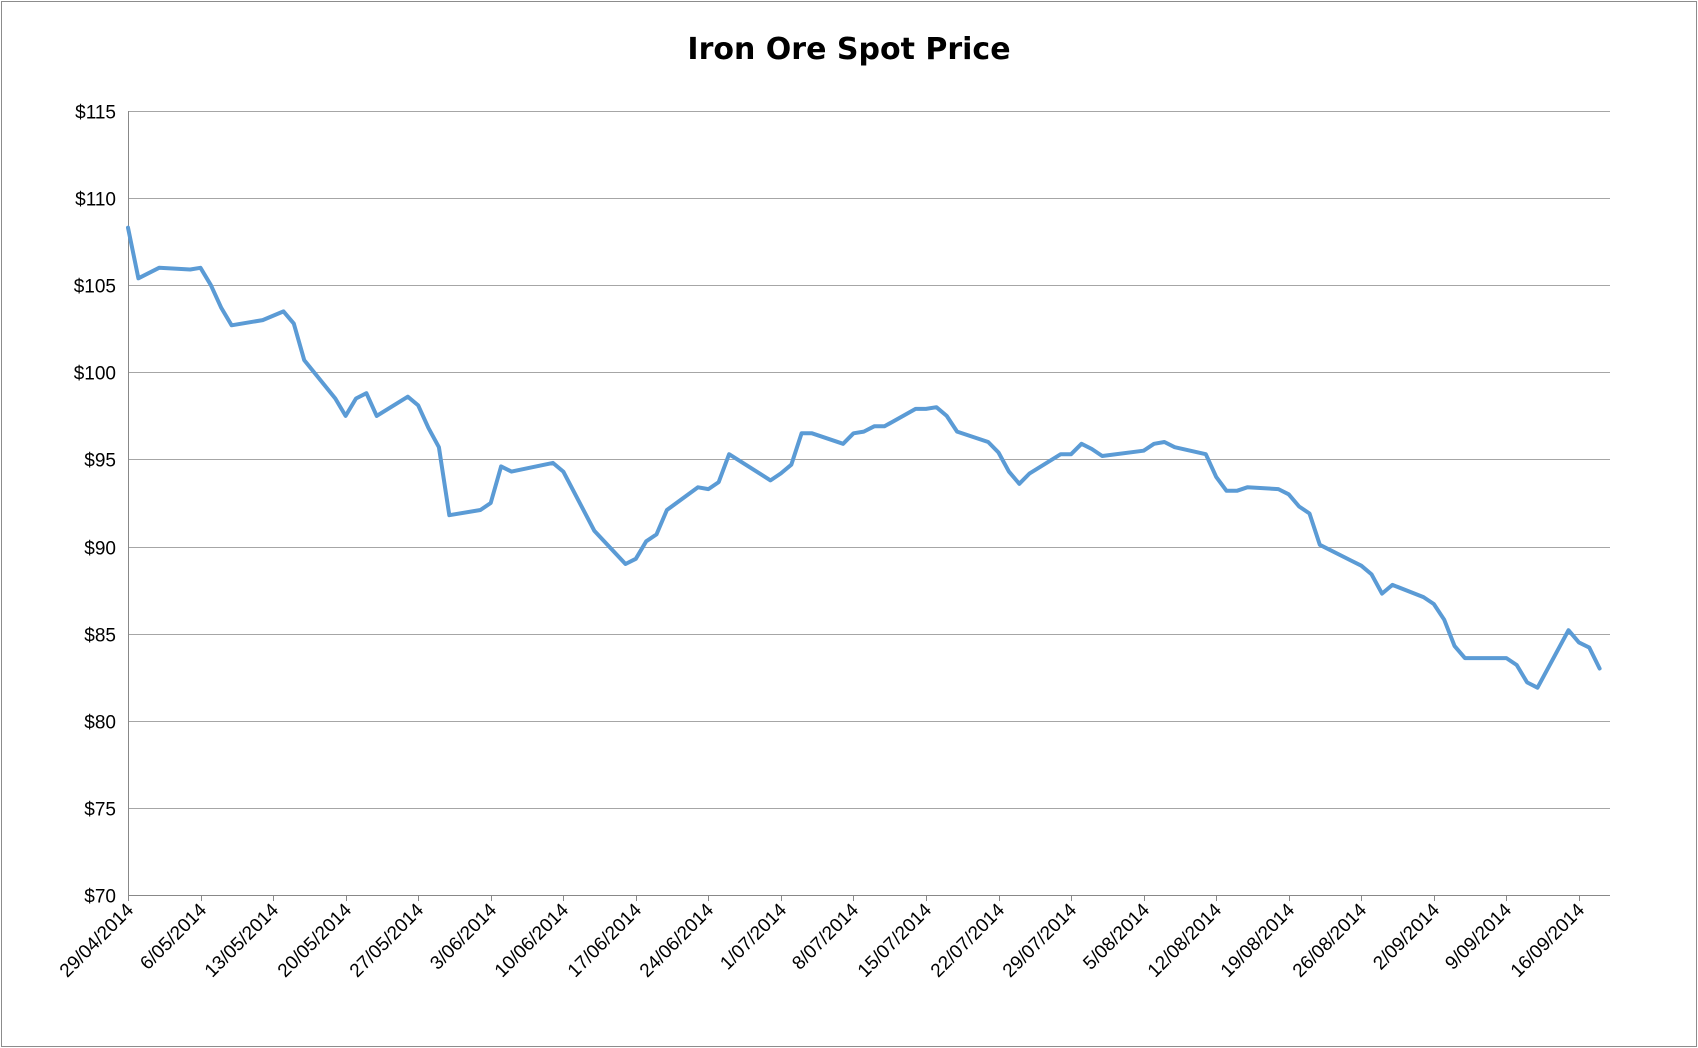  Describe the element at coordinates (100, 897) in the screenshot. I see `y-tick-label: $70` at that location.